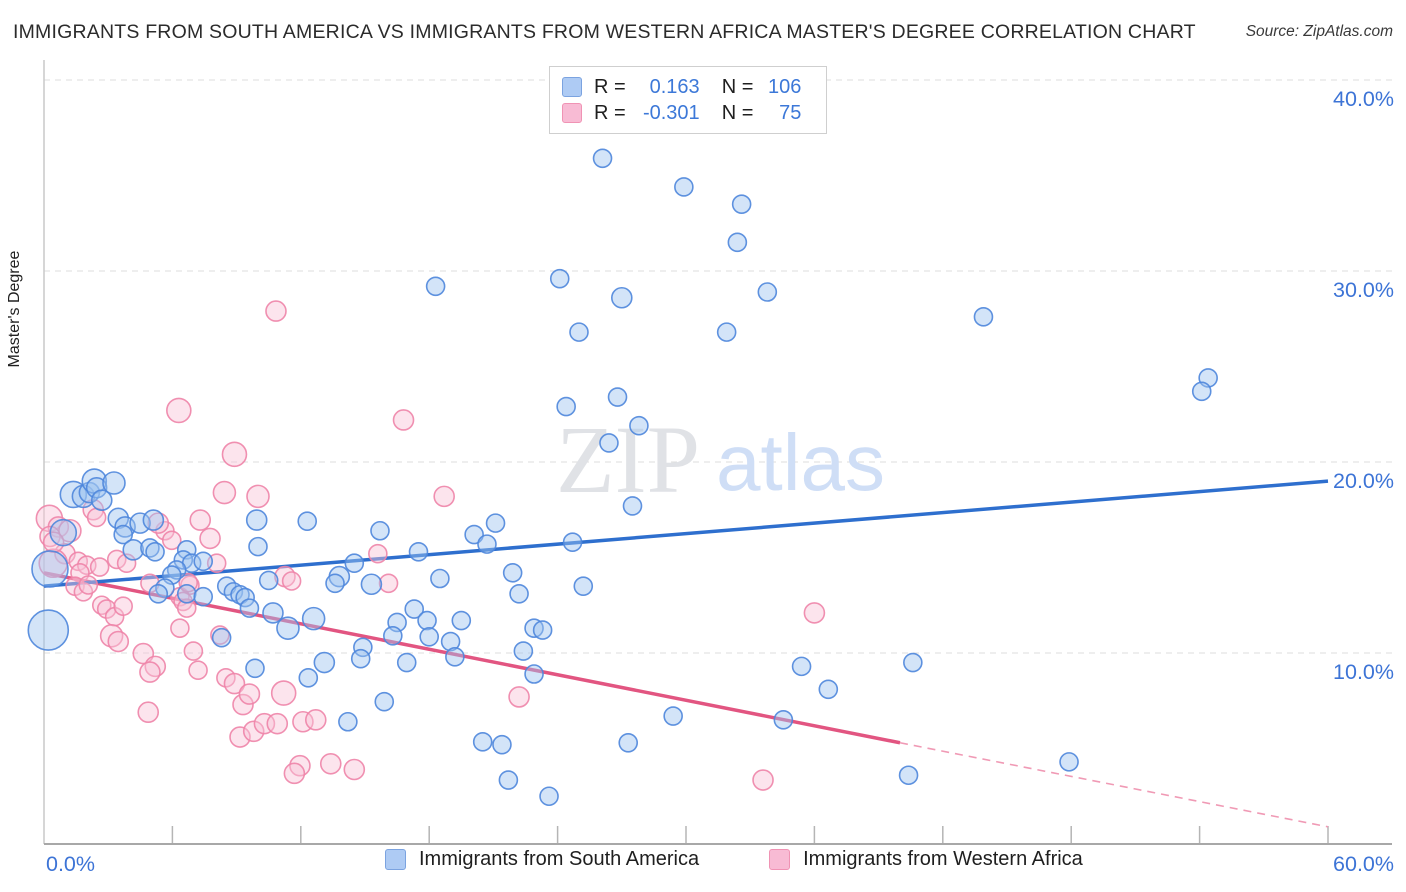 The height and width of the screenshot is (892, 1406). Describe the element at coordinates (671, 112) in the screenshot. I see `r-value: -0.301` at that location.